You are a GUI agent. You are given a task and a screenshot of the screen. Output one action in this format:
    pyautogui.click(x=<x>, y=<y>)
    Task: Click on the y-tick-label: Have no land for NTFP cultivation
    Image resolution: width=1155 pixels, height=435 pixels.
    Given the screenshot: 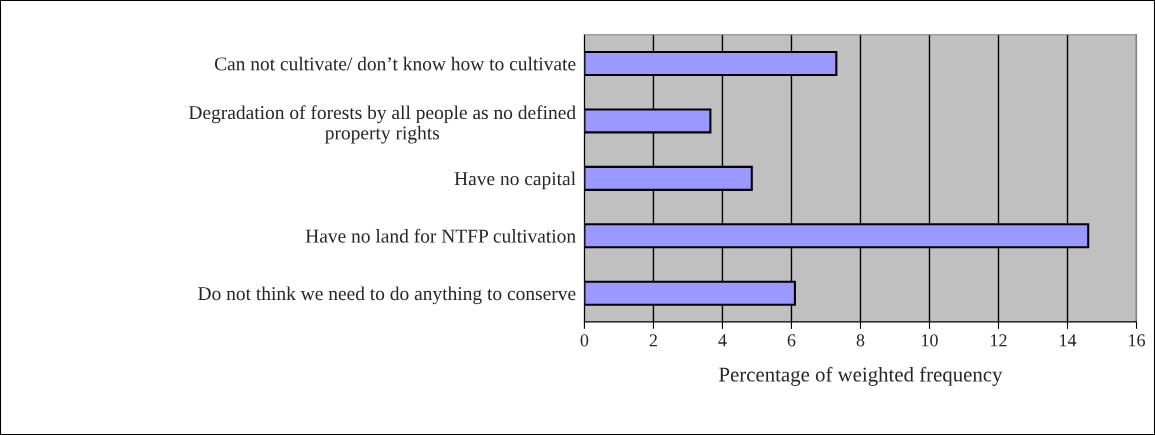 What is the action you would take?
    pyautogui.click(x=440, y=235)
    